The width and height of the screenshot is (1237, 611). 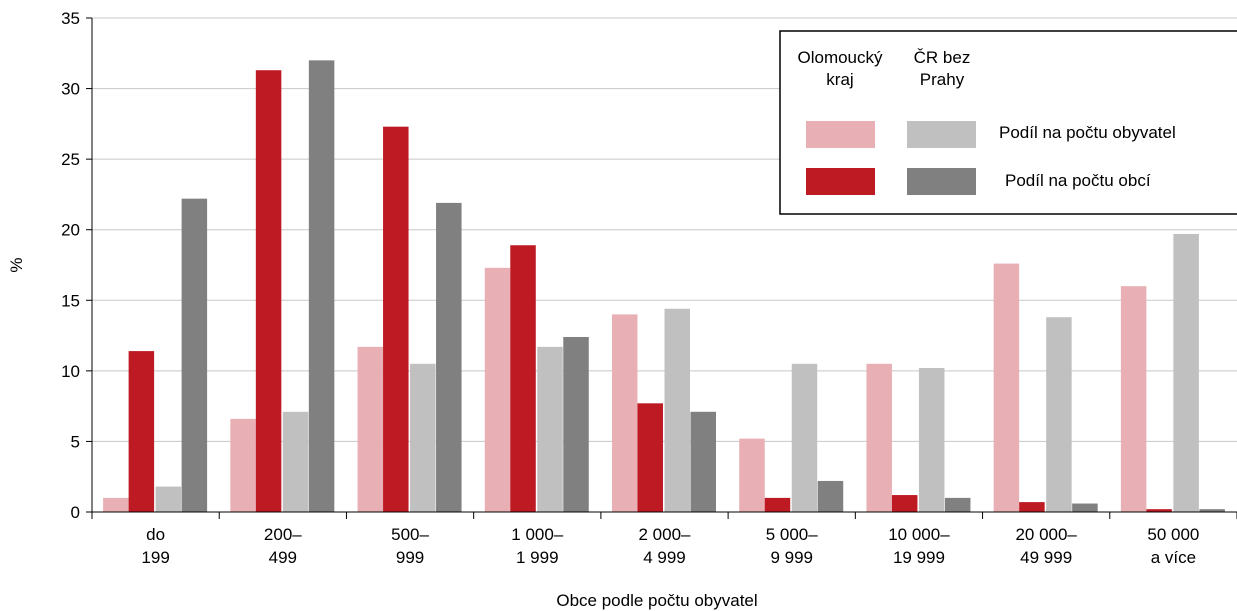 What do you see at coordinates (295, 461) in the screenshot?
I see `bar-s2-c1` at bounding box center [295, 461].